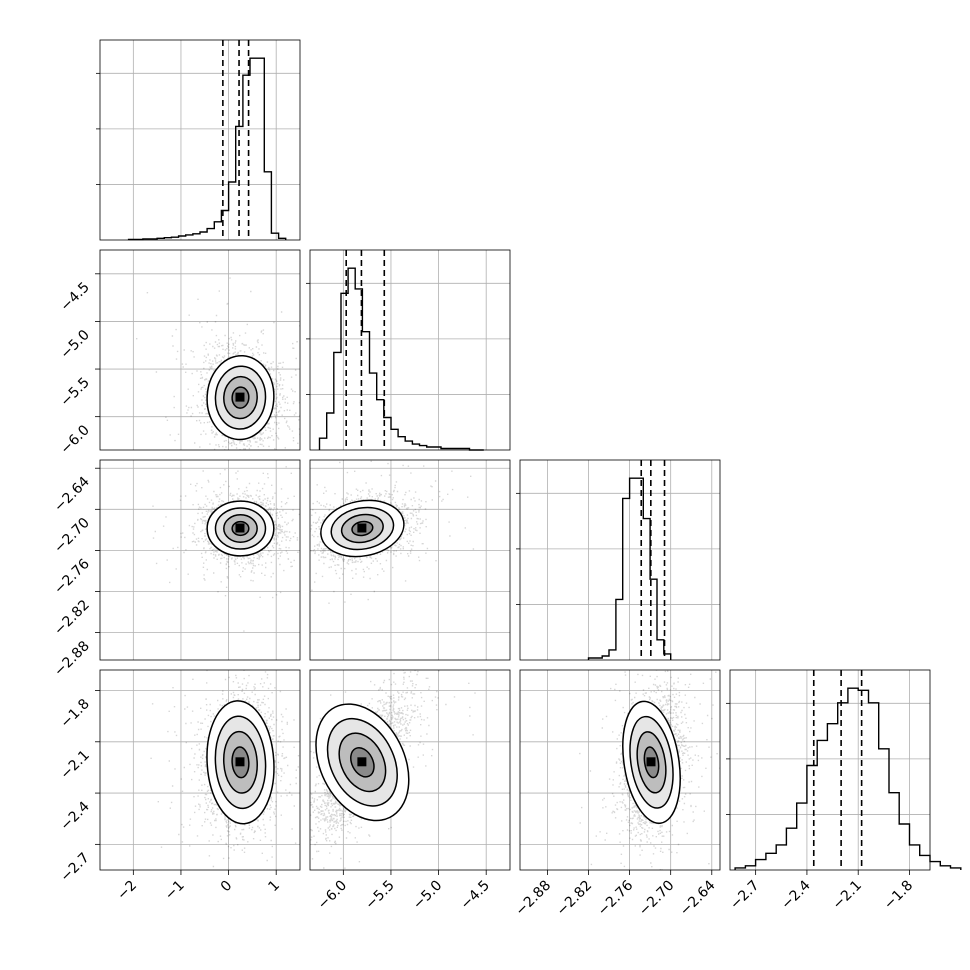  I want to click on x-tick-label: −5.0, so click(427, 895).